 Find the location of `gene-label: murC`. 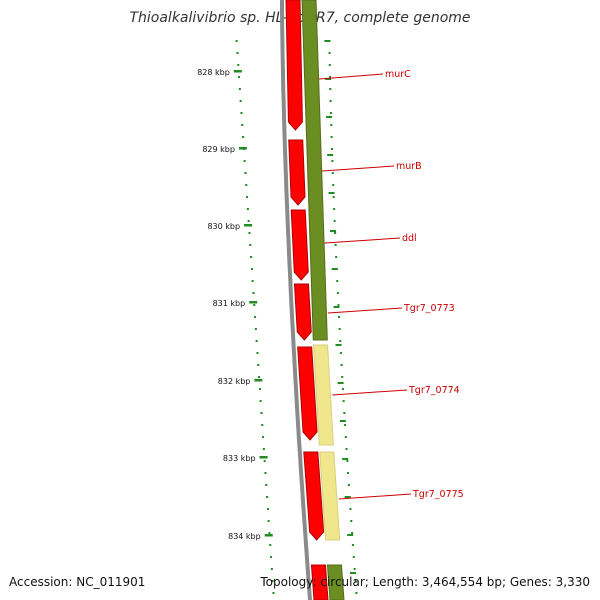

gene-label: murC is located at coordinates (398, 74).